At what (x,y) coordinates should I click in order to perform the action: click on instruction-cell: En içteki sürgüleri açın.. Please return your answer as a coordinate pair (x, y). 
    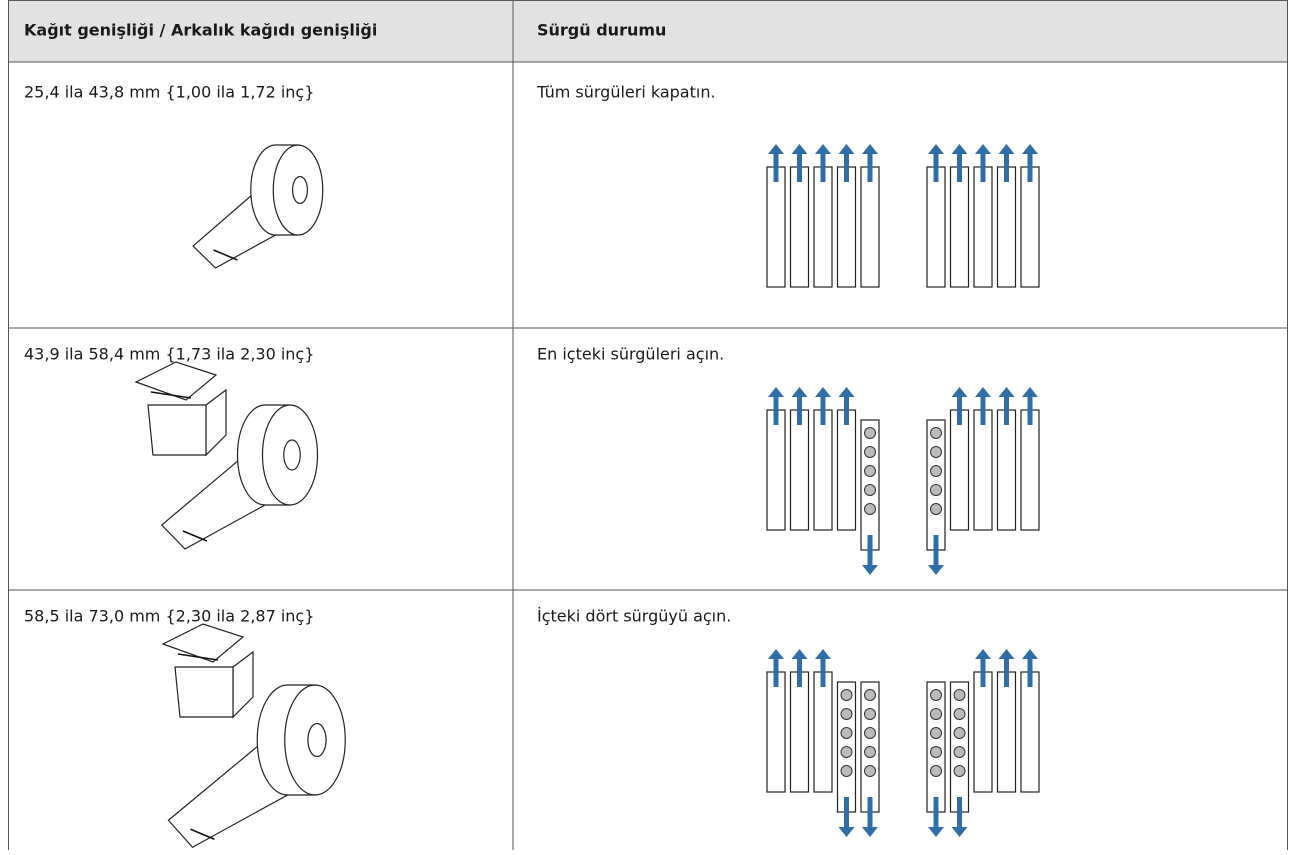
    Looking at the image, I should click on (630, 354).